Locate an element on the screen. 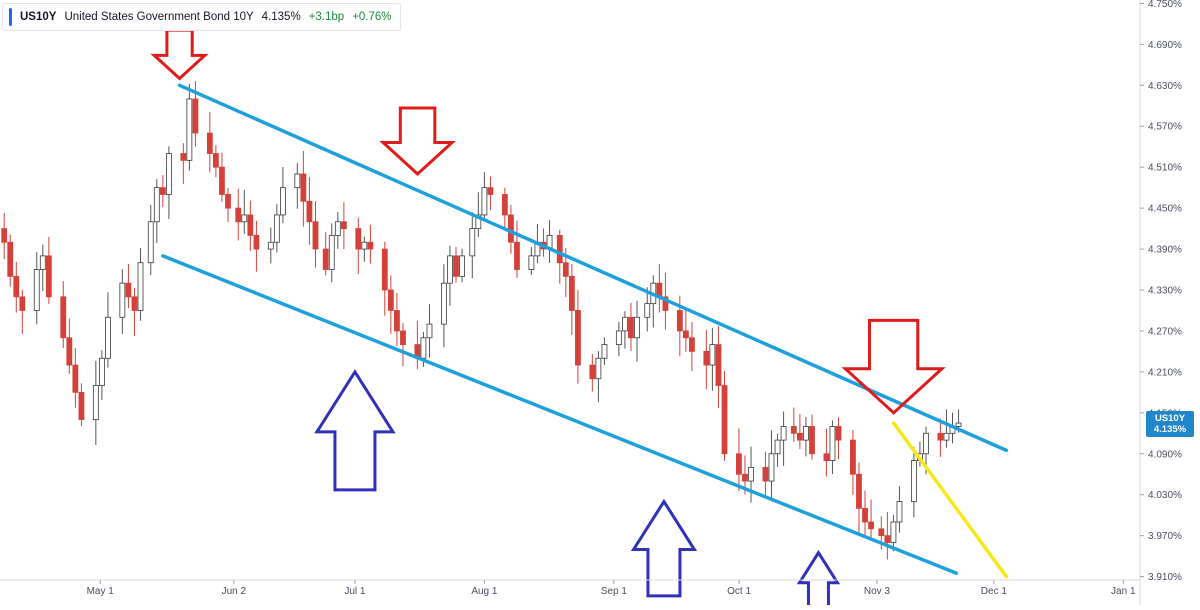 The width and height of the screenshot is (1200, 610). y-tick-label: 4.750% is located at coordinates (1165, 5).